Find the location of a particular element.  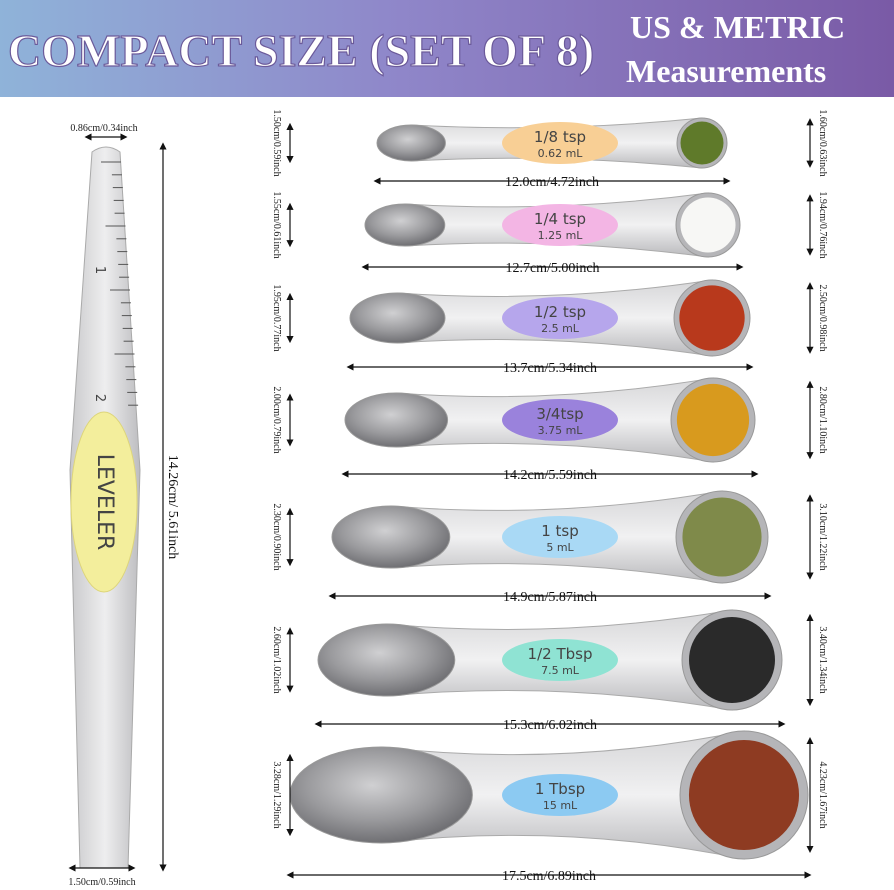

left-width: 1.50cm/0.59inch is located at coordinates (276, 142).